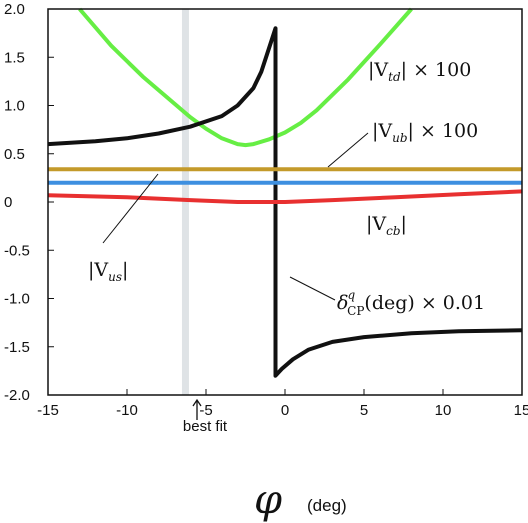 This screenshot has width=528, height=523. What do you see at coordinates (443, 410) in the screenshot?
I see `x-tick-label: 10` at bounding box center [443, 410].